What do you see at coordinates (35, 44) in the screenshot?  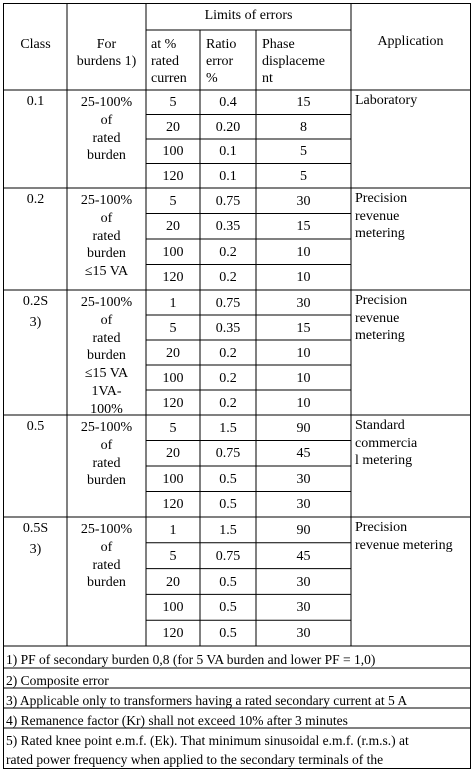 I see `header-class: Class` at bounding box center [35, 44].